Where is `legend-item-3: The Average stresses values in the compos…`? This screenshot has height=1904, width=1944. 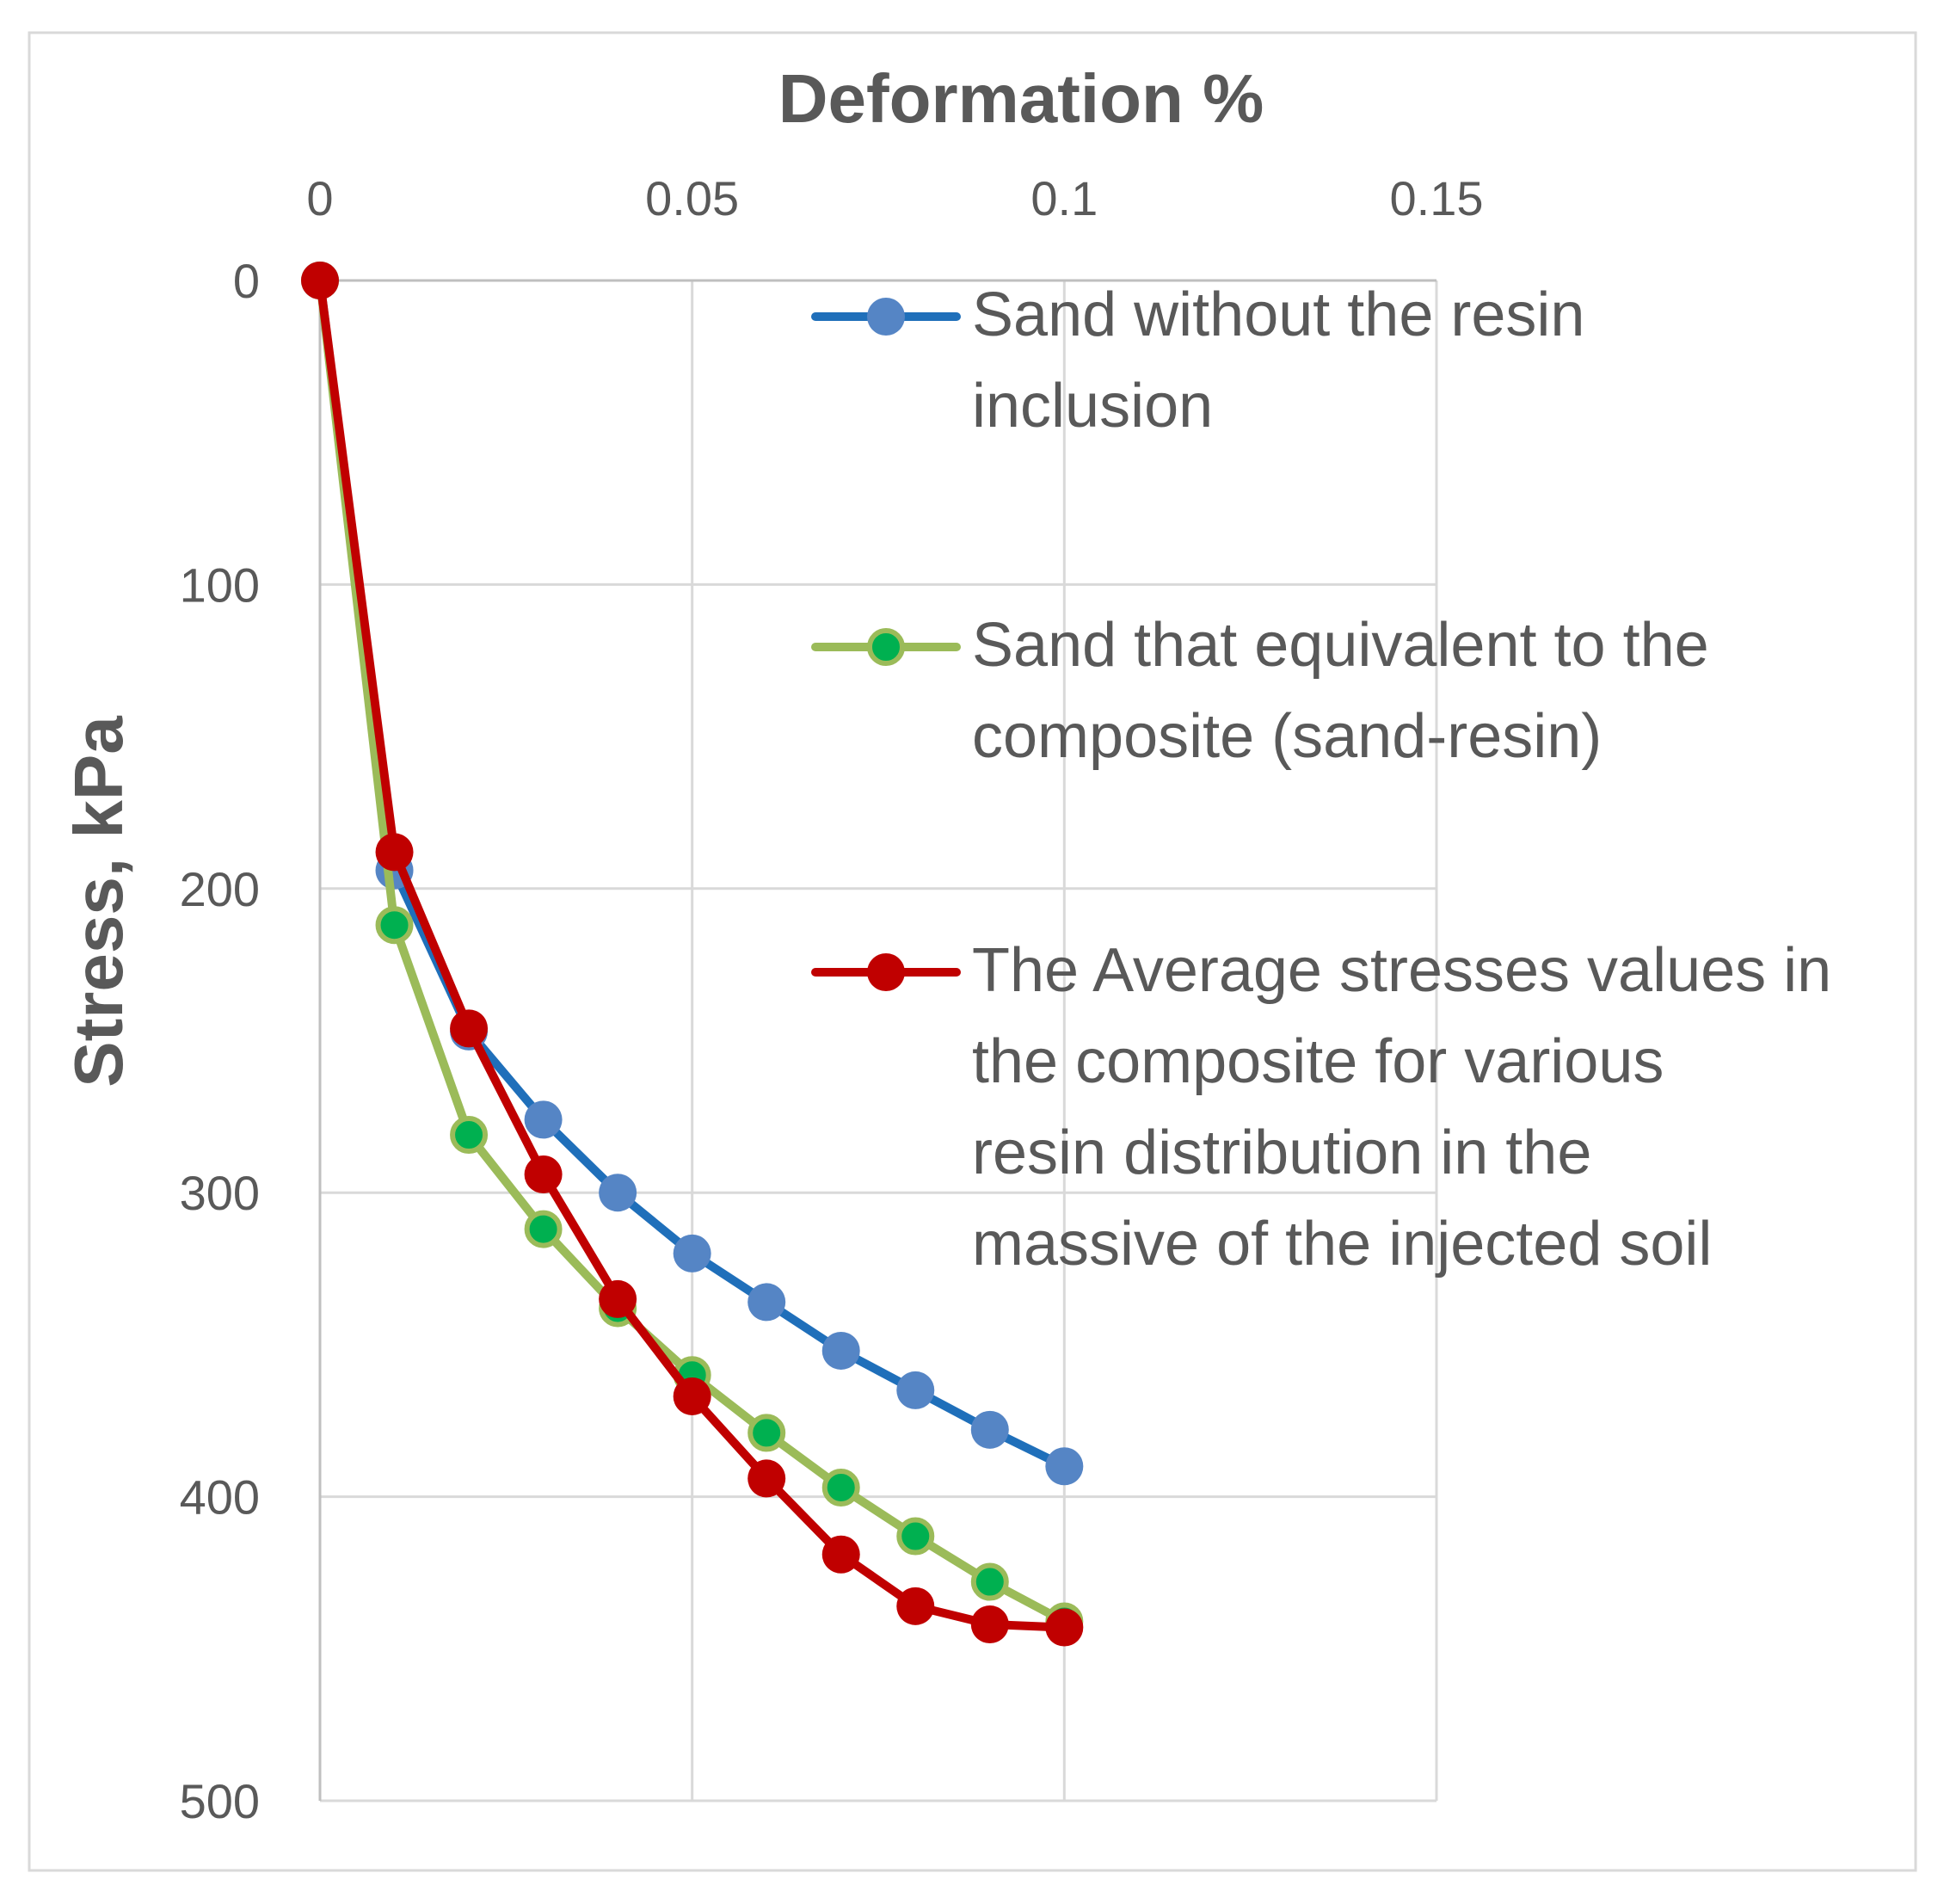
legend-item-3: The Average stresses values in the compos… is located at coordinates (1321, 1108).